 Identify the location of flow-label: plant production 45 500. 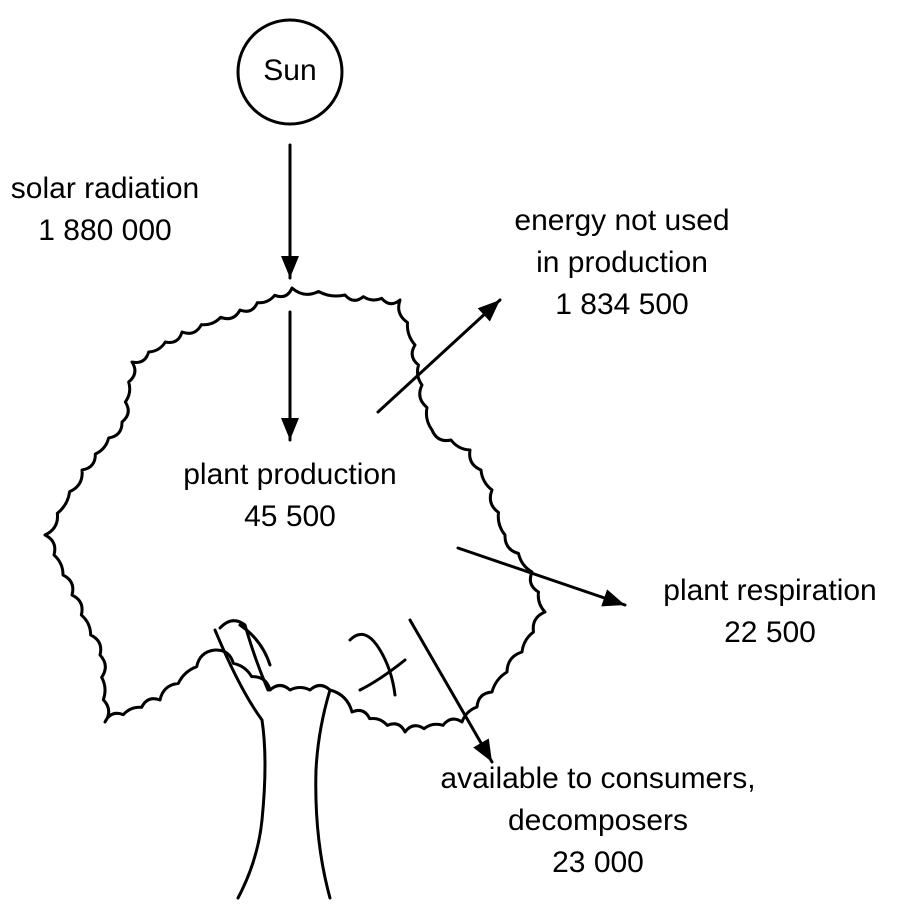
(290, 495).